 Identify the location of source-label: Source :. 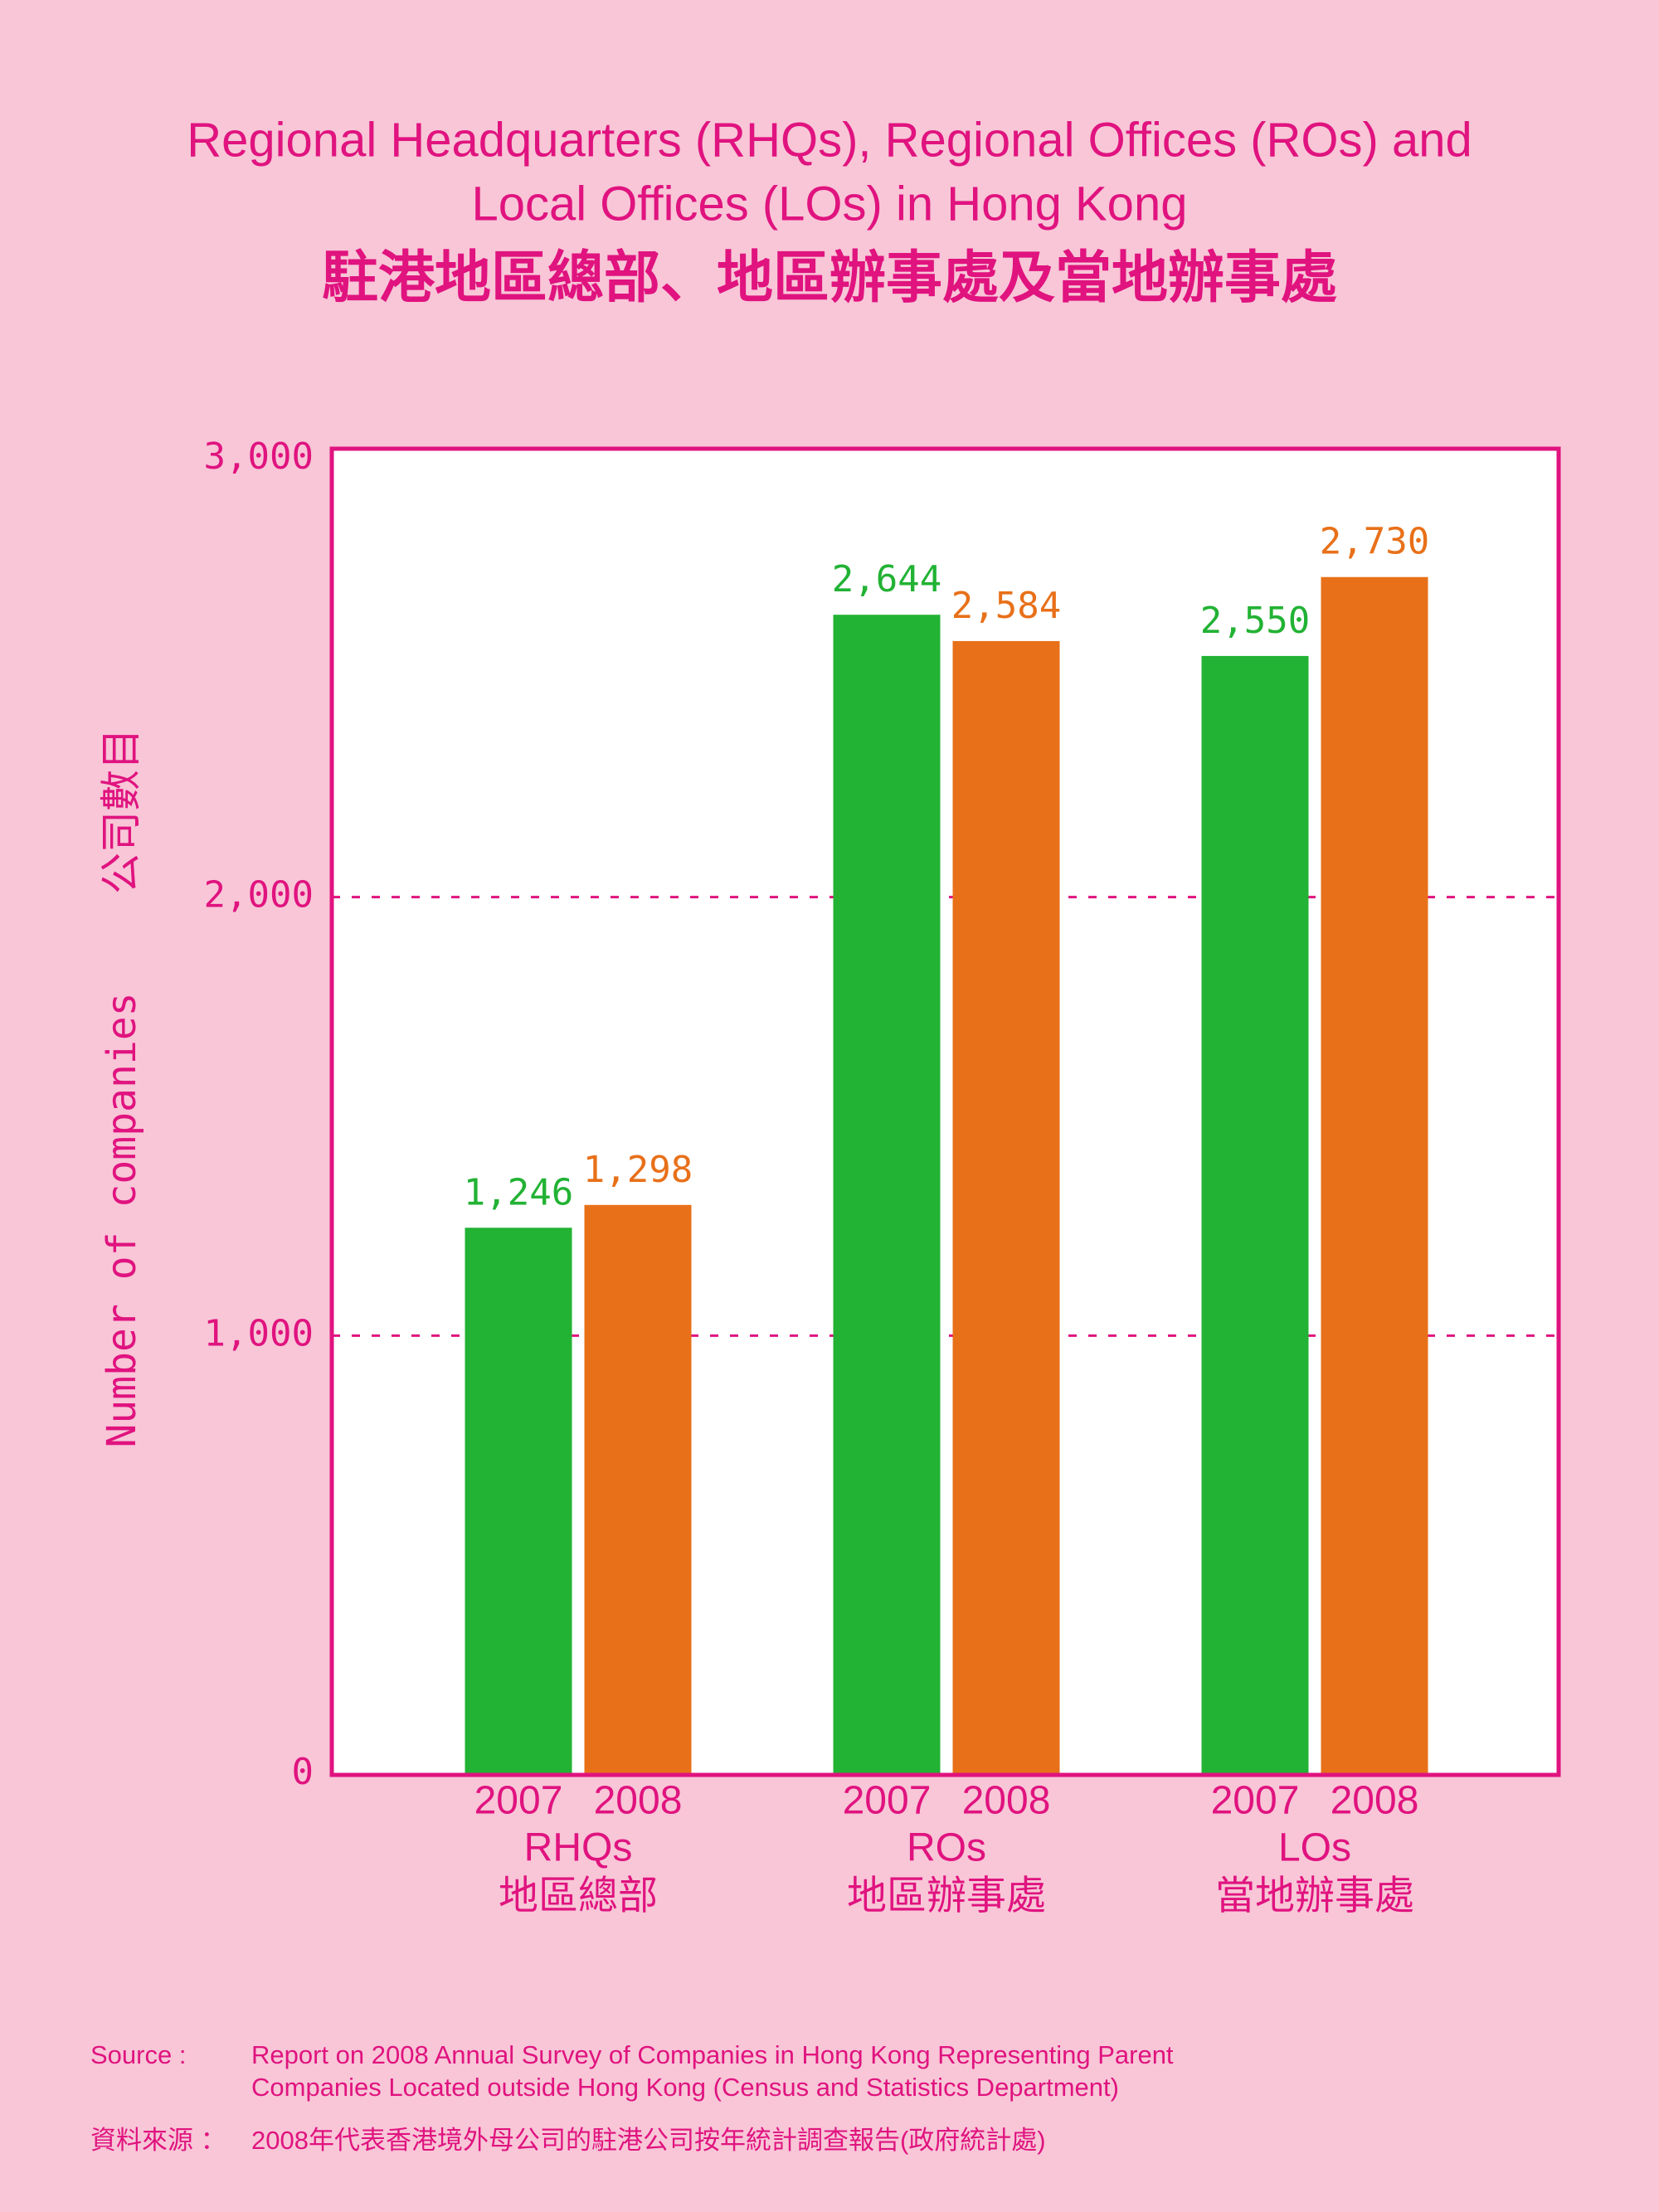
(138, 2054).